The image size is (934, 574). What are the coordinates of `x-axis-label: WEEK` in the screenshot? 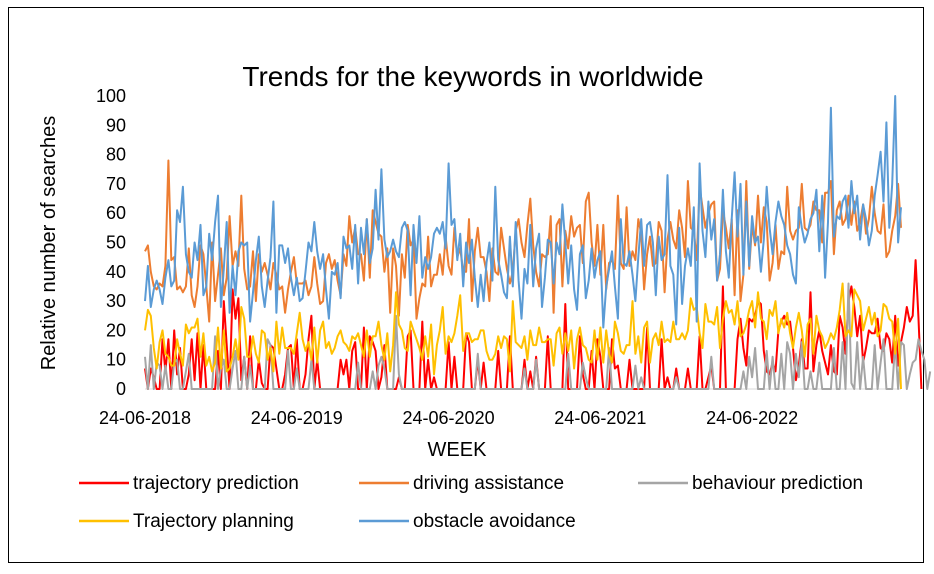 It's located at (458, 450).